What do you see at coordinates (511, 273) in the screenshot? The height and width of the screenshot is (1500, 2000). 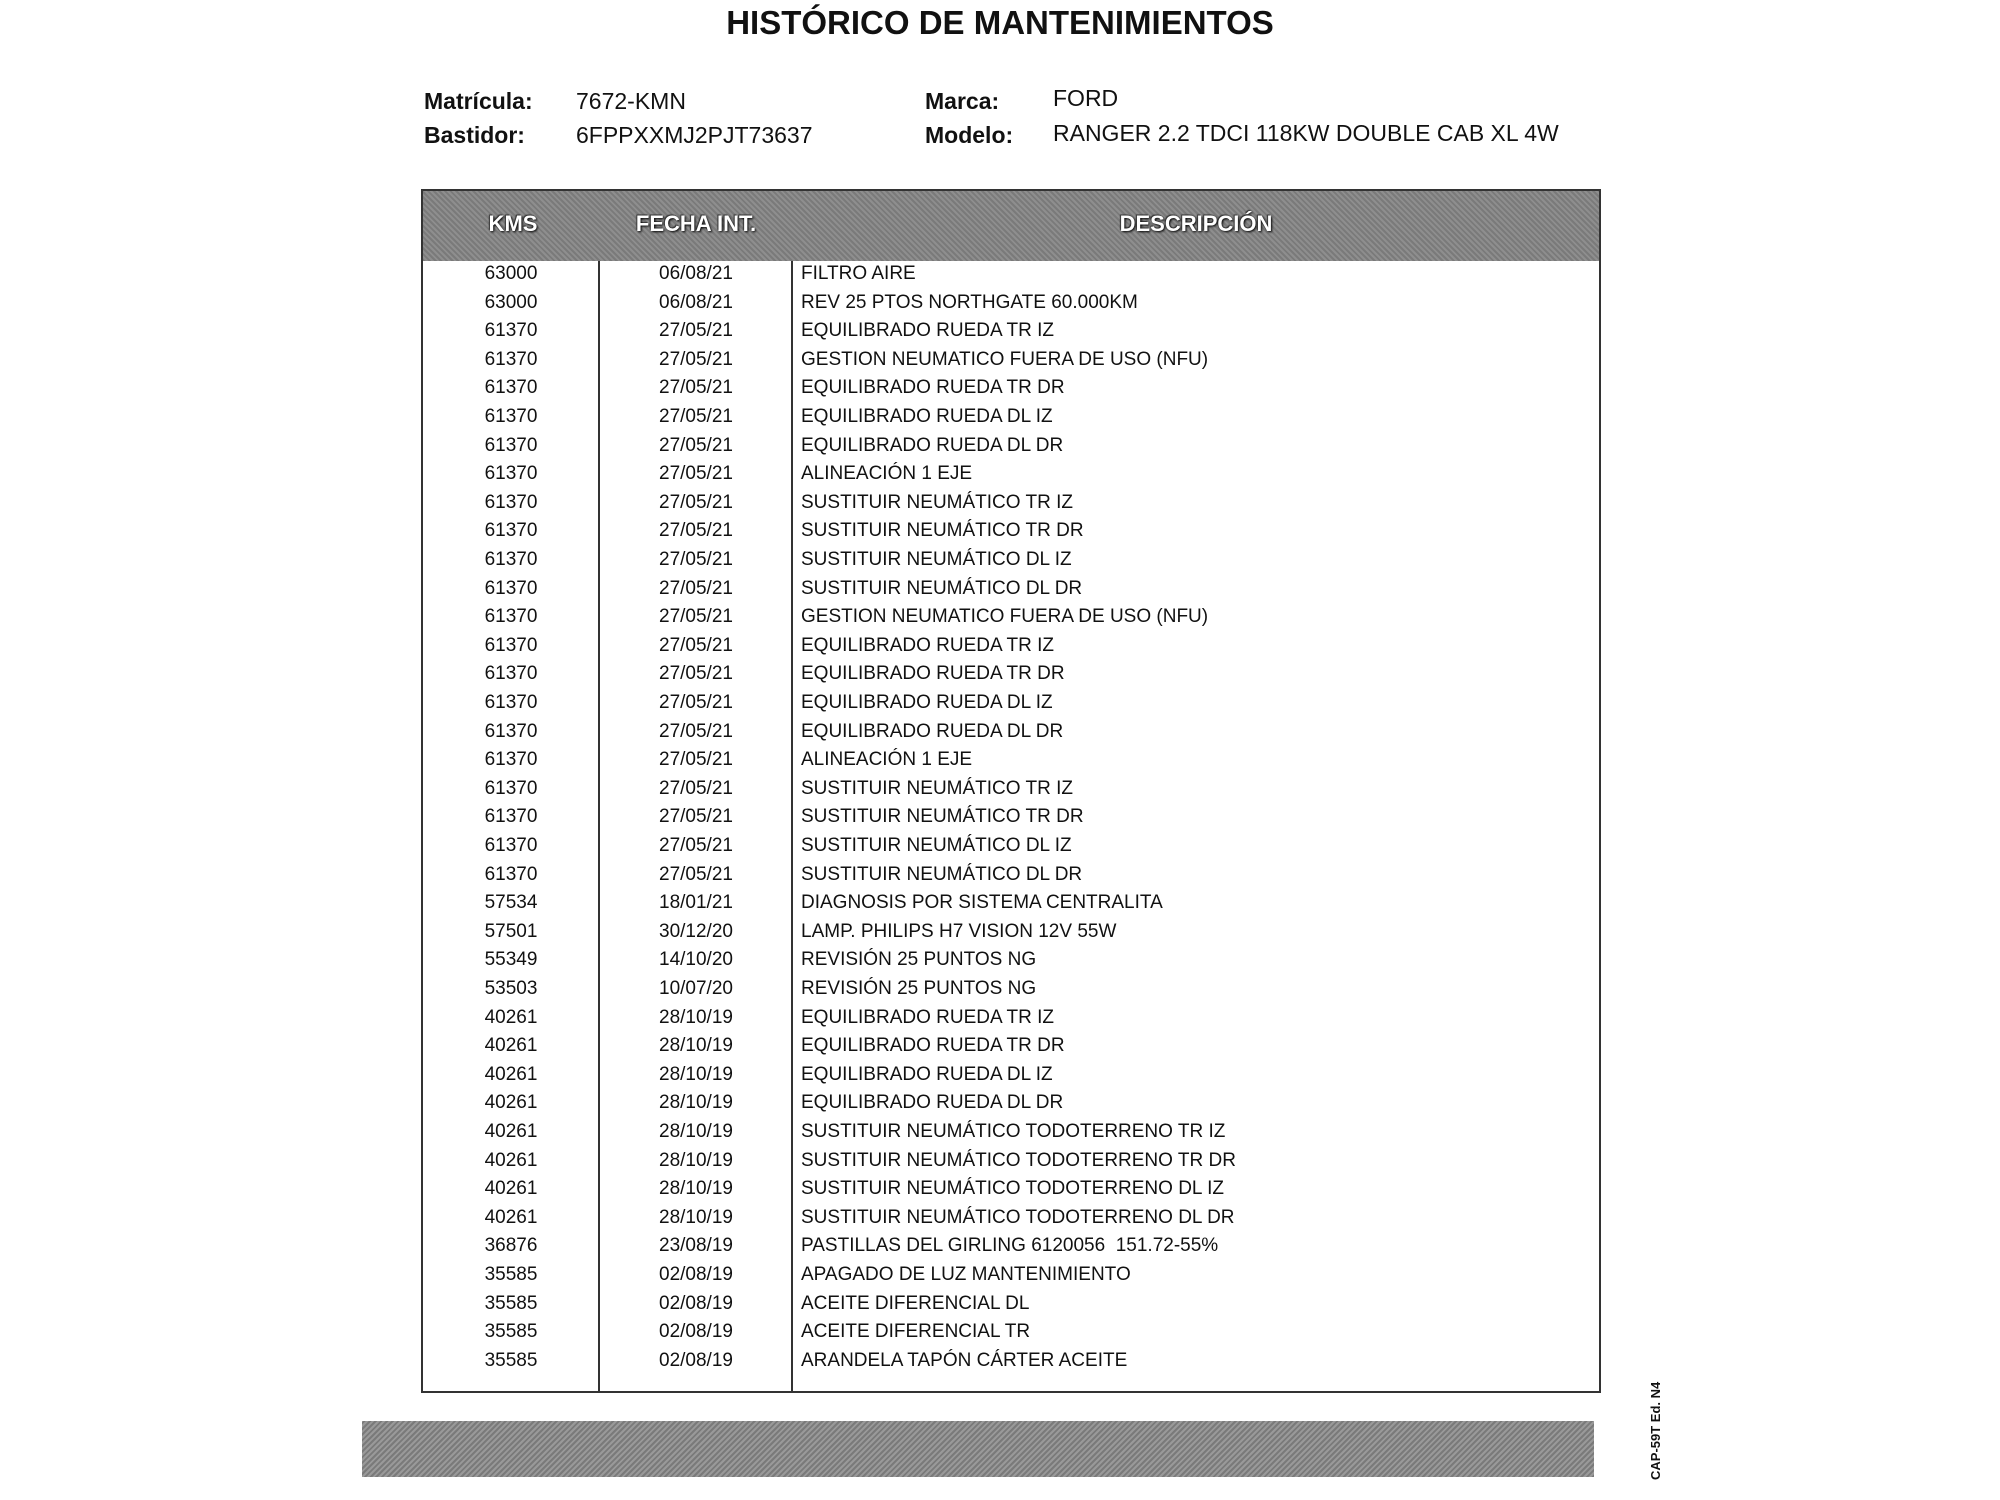 I see `kms-cell: 63000` at bounding box center [511, 273].